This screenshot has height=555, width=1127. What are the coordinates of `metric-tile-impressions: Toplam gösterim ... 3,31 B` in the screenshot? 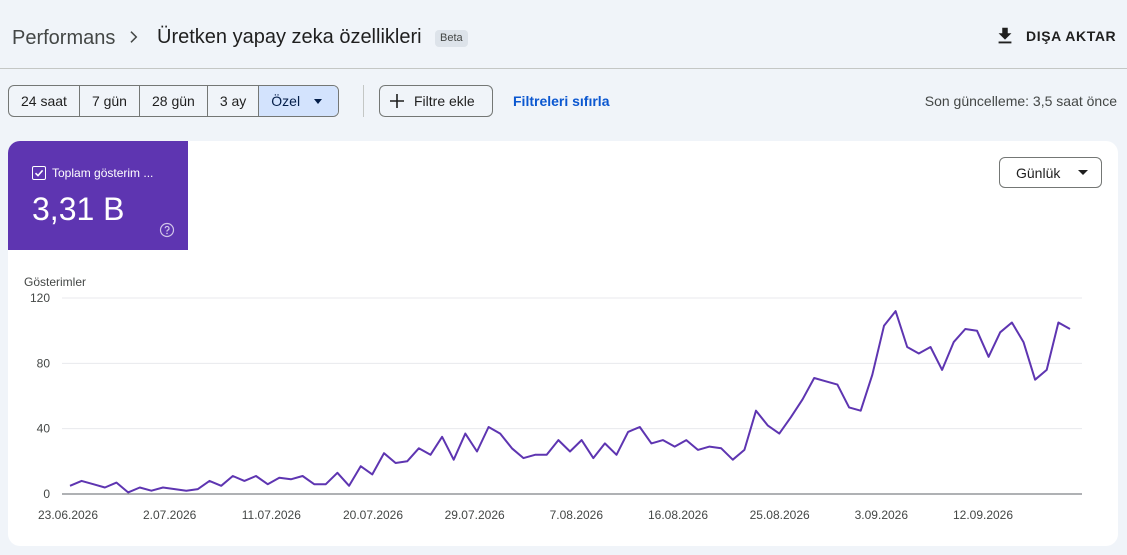 It's located at (98, 195).